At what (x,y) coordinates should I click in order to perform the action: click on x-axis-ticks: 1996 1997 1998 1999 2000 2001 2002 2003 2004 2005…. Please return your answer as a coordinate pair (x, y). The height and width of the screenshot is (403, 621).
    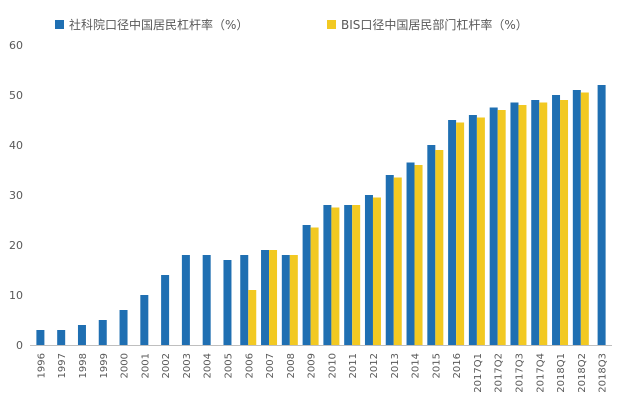
    Looking at the image, I should click on (322, 373).